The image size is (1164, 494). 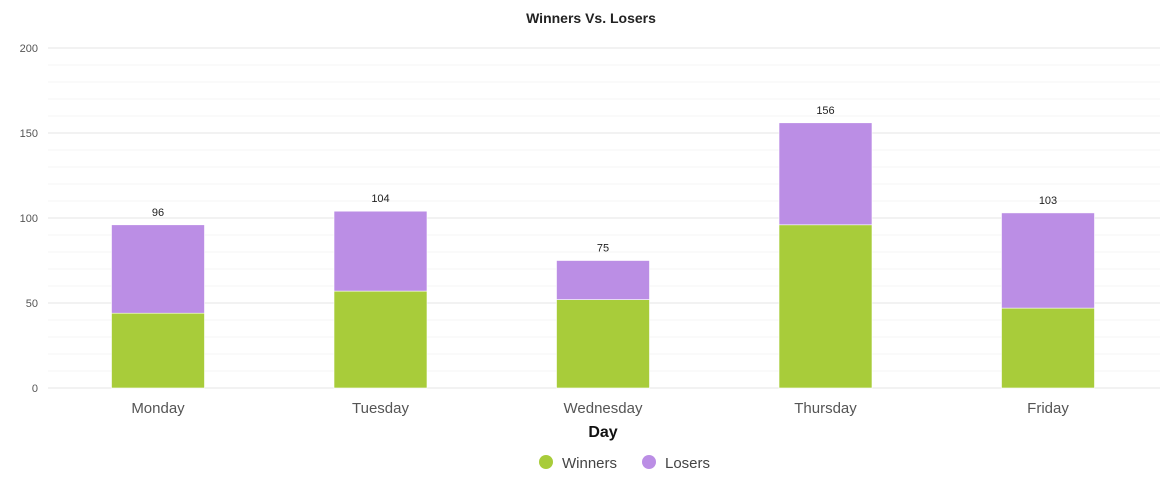 I want to click on chart-title: Winners Vs. Losers, so click(x=591, y=18).